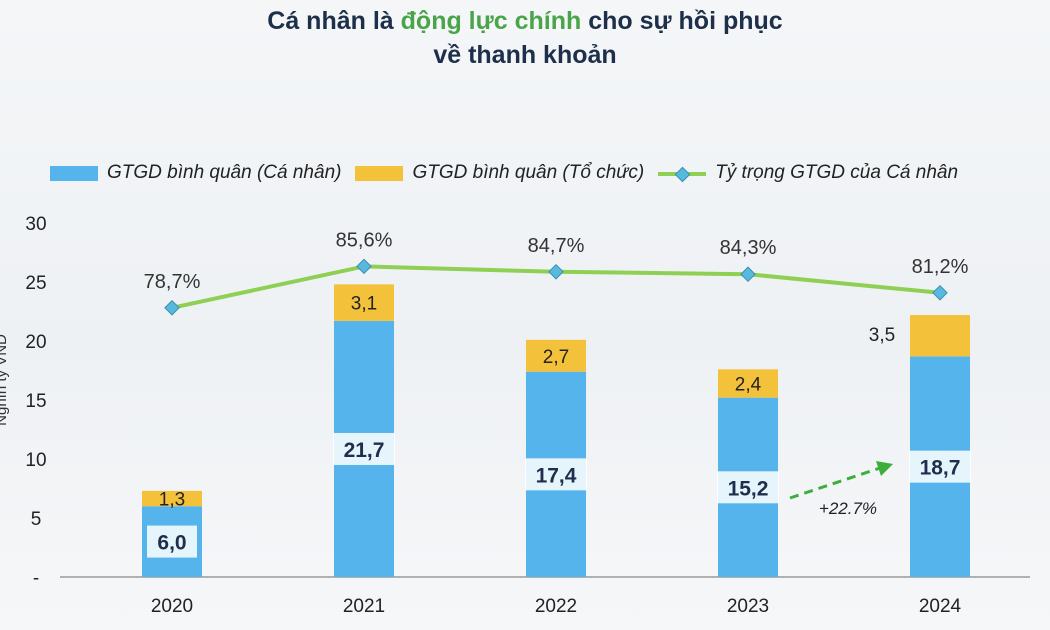  Describe the element at coordinates (379, 173) in the screenshot. I see `legend-swatch-institution` at that location.